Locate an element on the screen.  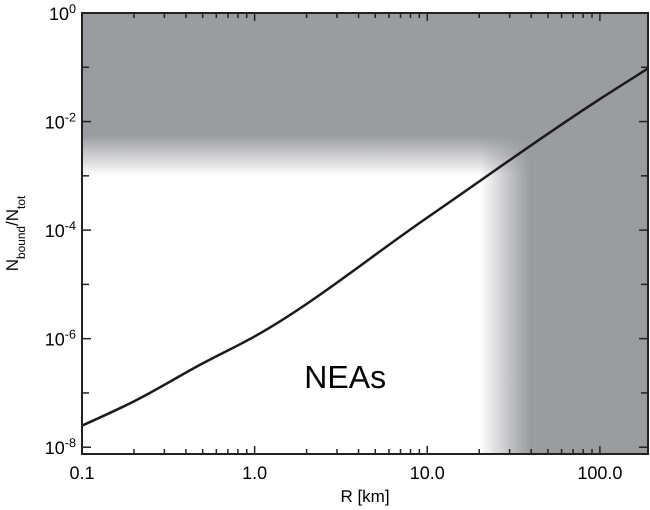
y-tick-label: 10$^{-6}$ is located at coordinates (60, 339).